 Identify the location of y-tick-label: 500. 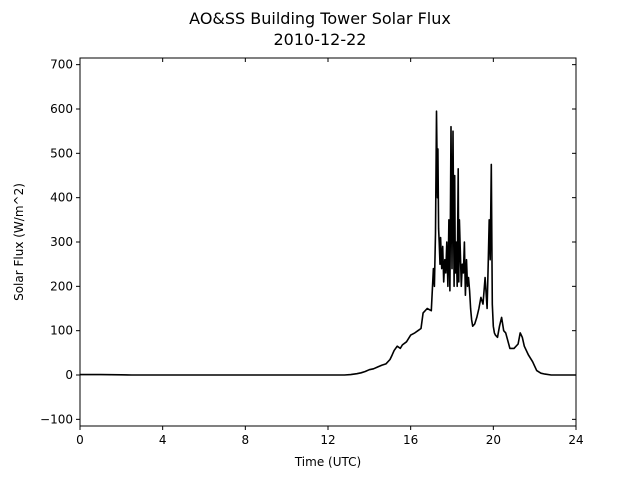
(61, 153).